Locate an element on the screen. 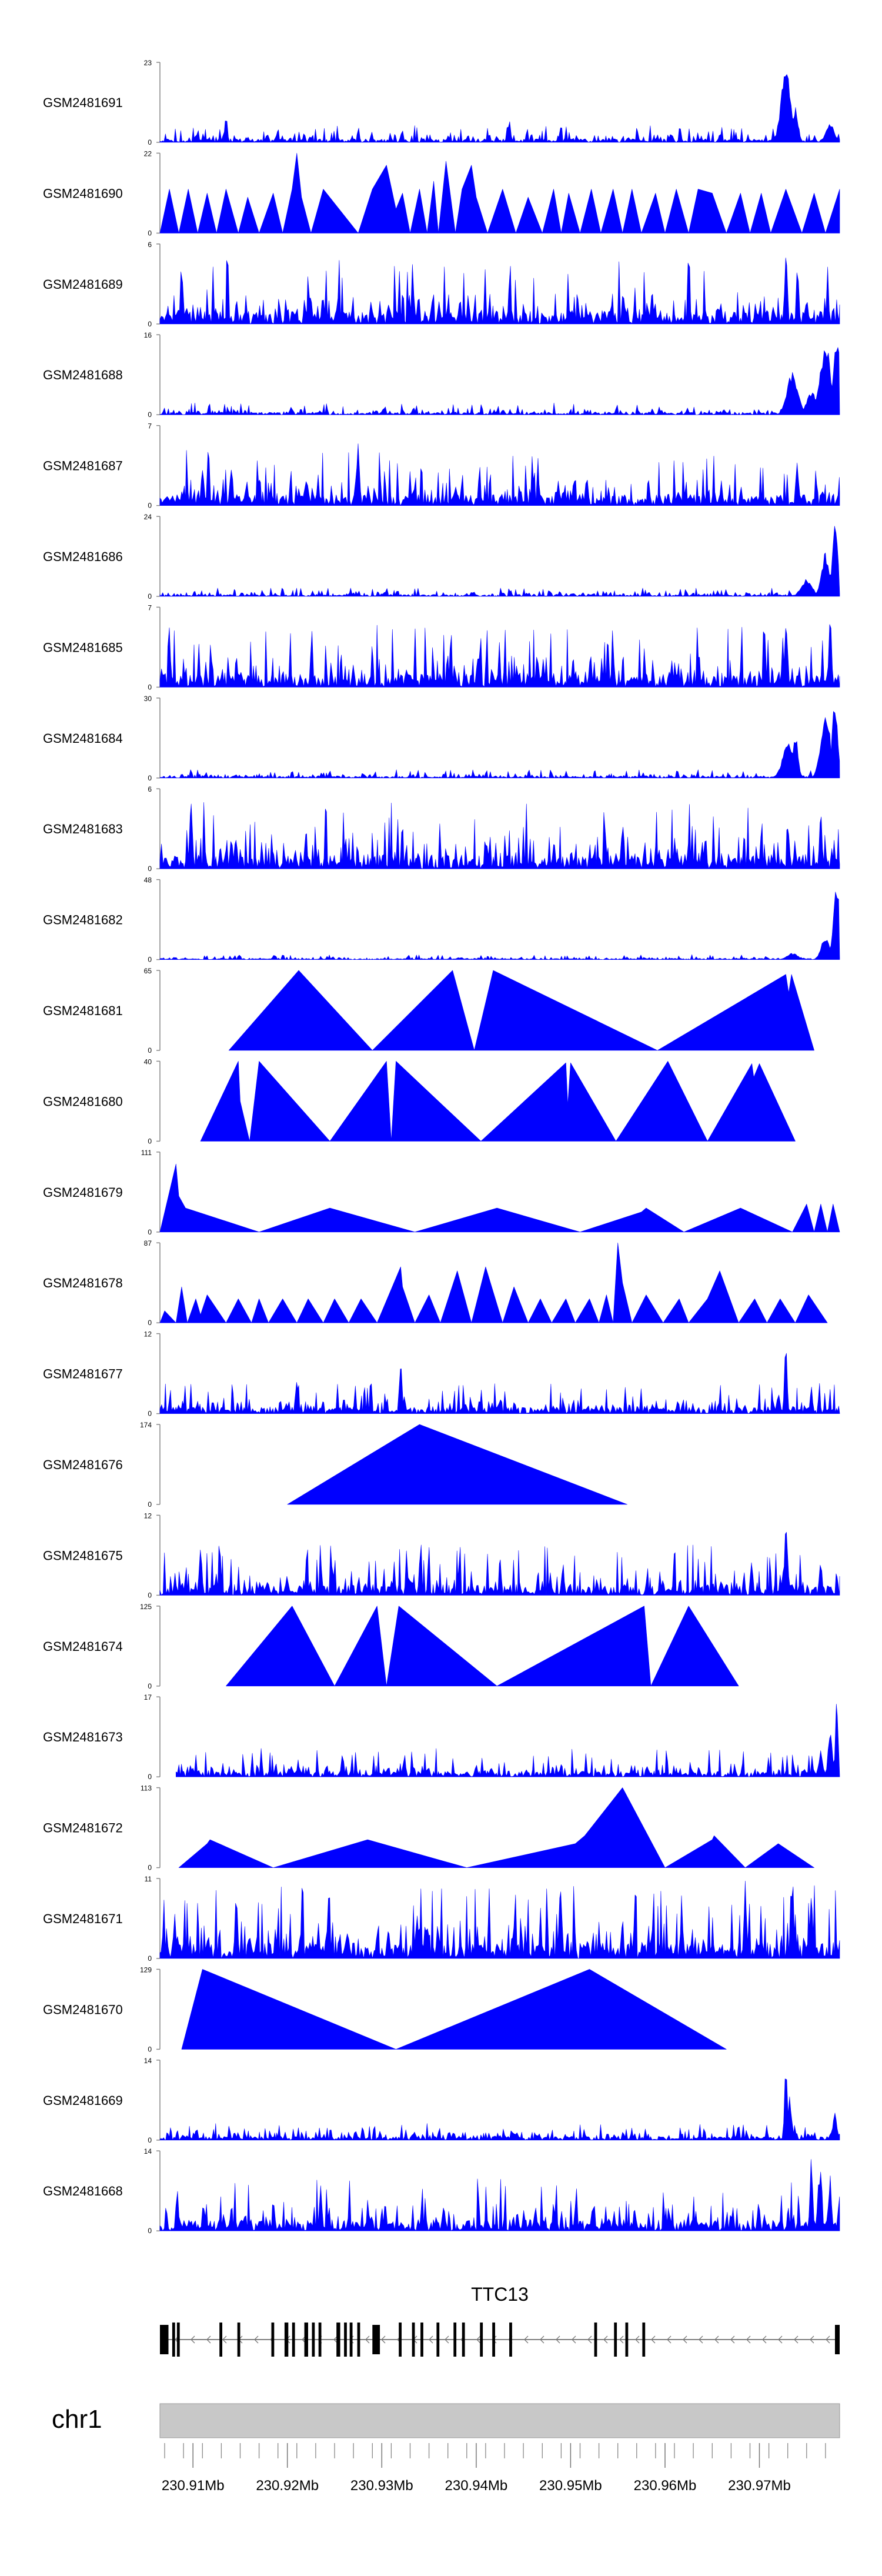  track-label: GSM2481678 is located at coordinates (83, 1283).